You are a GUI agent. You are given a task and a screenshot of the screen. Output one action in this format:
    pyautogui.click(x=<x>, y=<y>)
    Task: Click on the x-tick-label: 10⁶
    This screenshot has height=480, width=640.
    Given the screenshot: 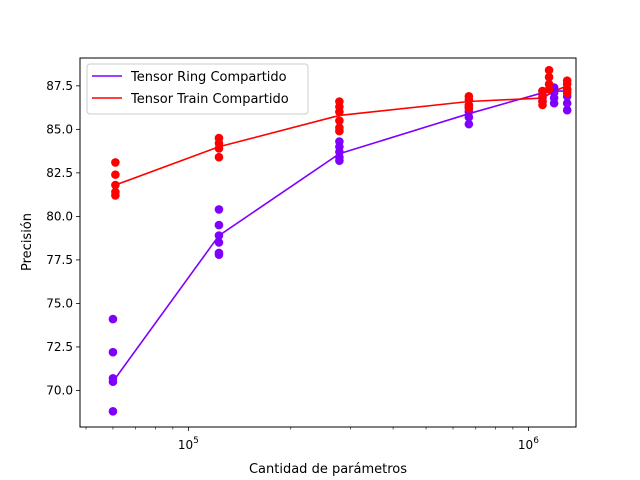 What is the action you would take?
    pyautogui.click(x=528, y=444)
    